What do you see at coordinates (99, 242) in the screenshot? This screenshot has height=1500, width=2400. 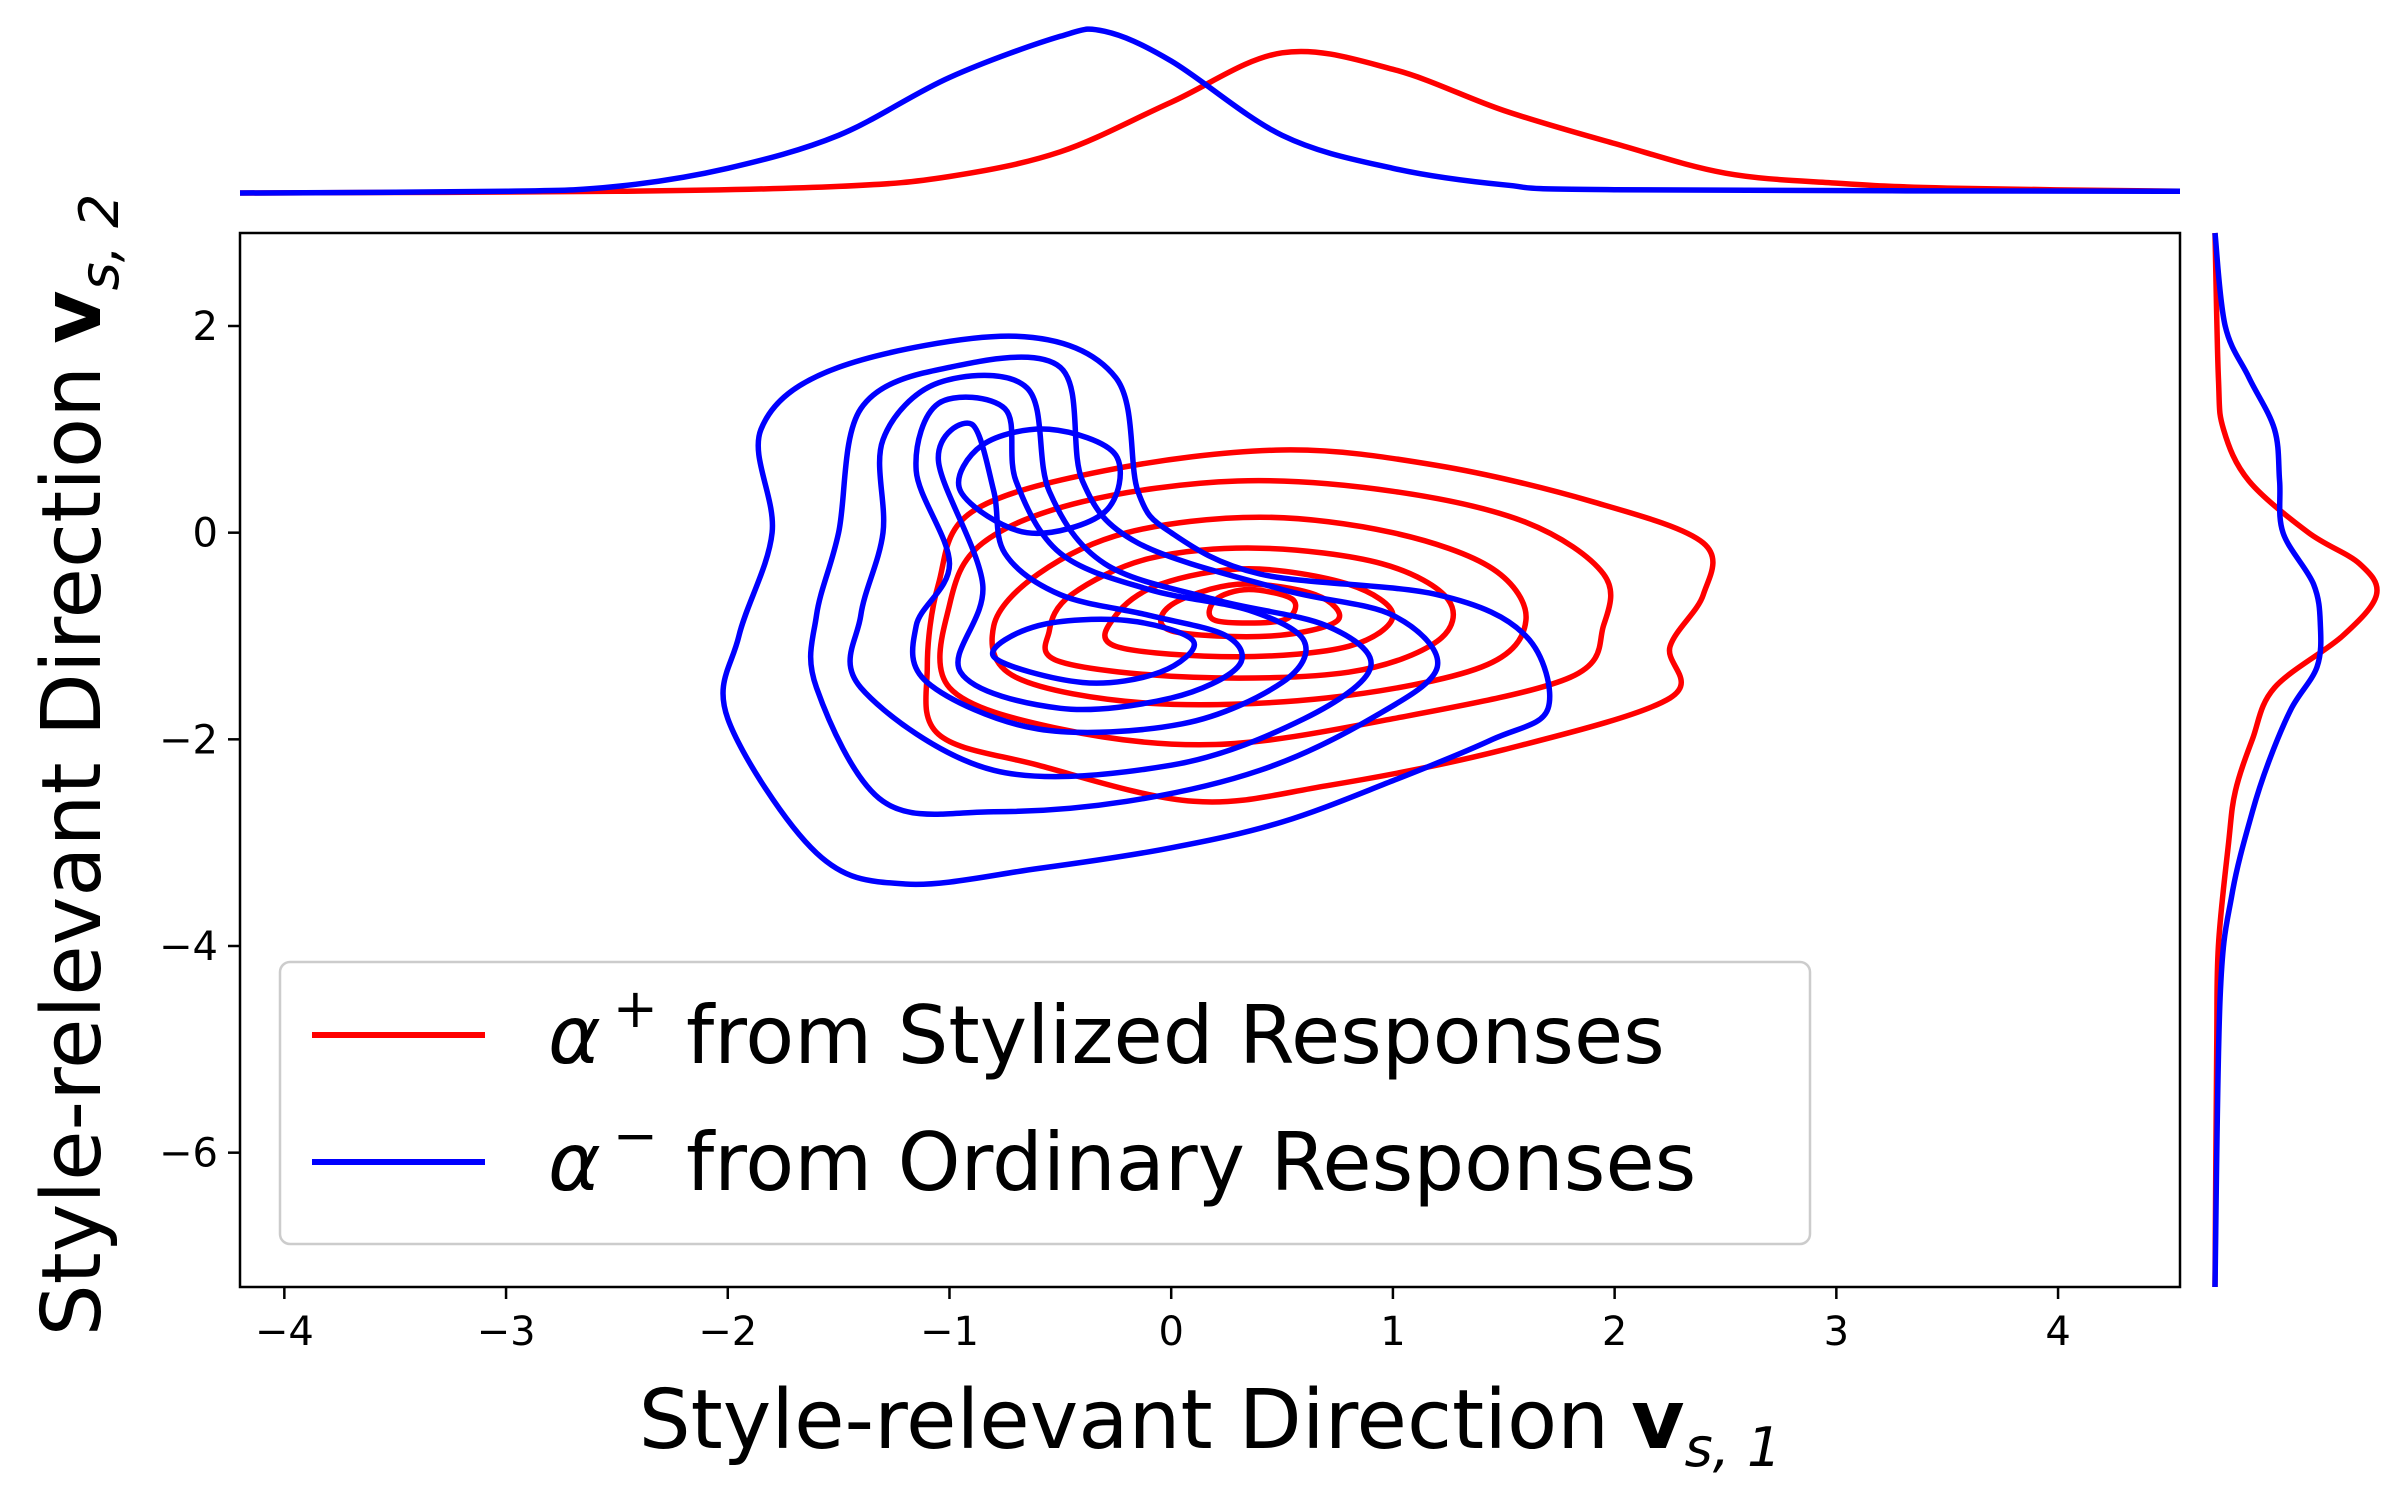 I see `y-axis-label-subscript: s, 2` at bounding box center [99, 242].